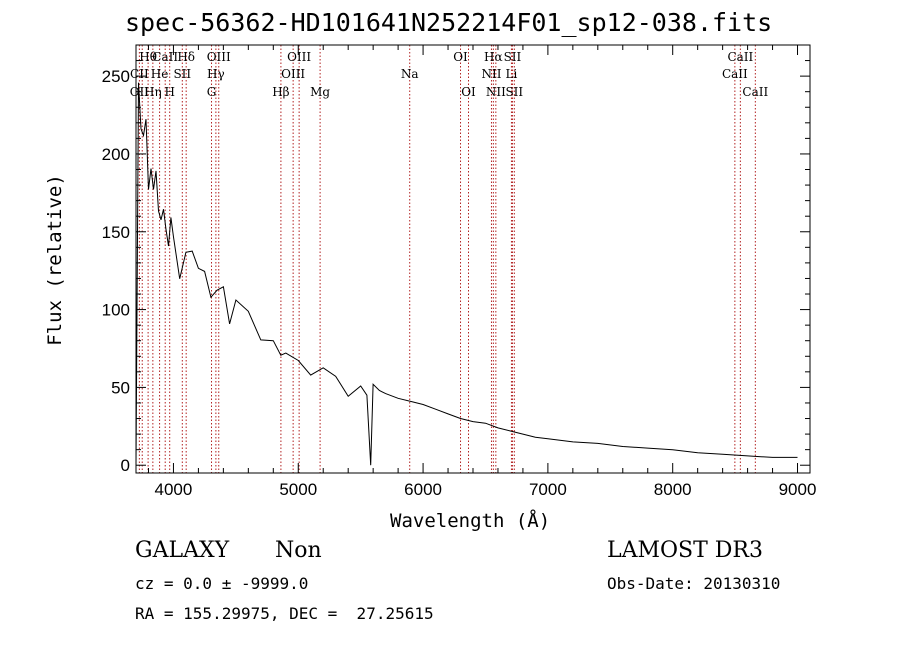 The height and width of the screenshot is (649, 900). Describe the element at coordinates (298, 550) in the screenshot. I see `object-subclass: Non` at that location.